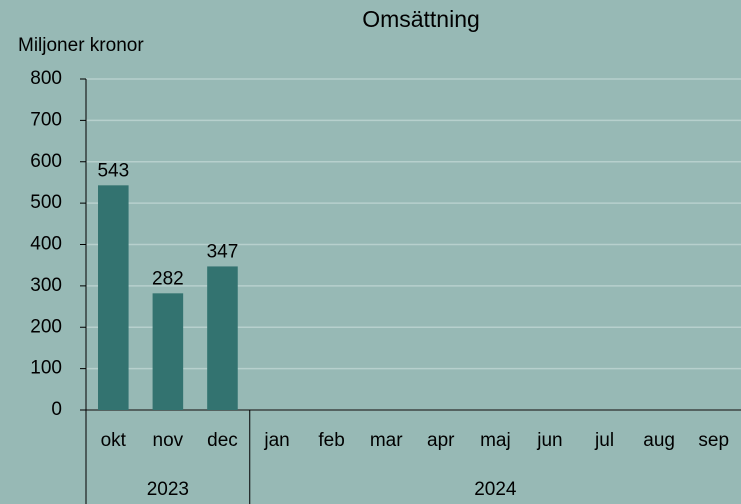 The width and height of the screenshot is (741, 504). Describe the element at coordinates (421, 19) in the screenshot. I see `chart-title: Omsättning` at that location.